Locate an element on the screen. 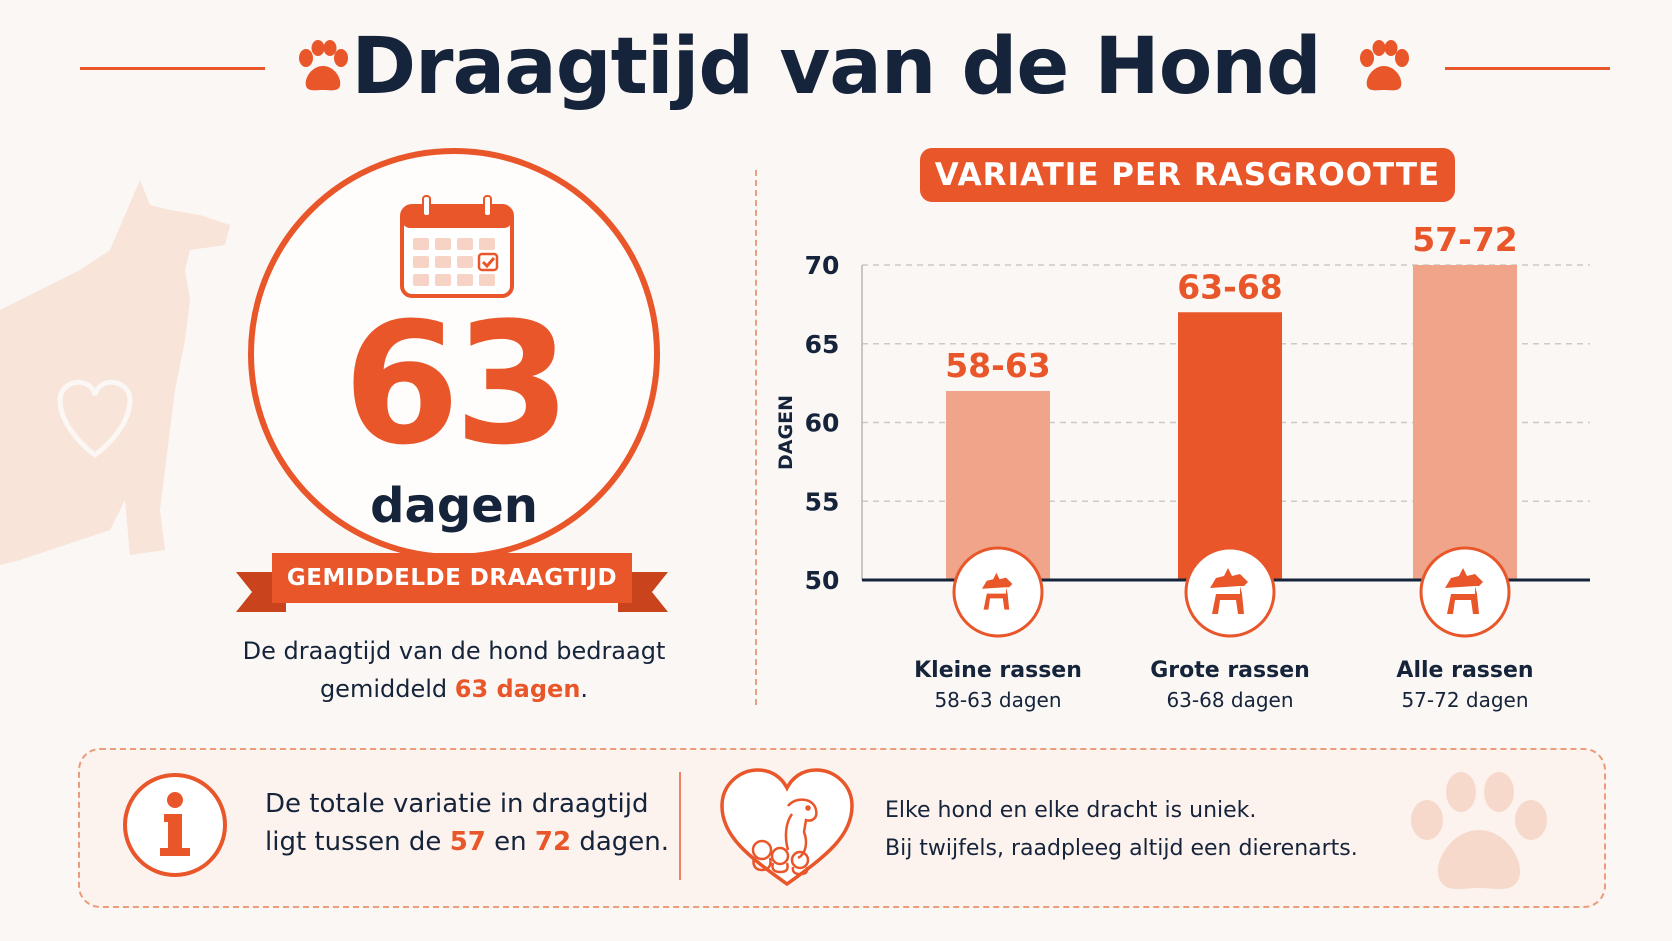 Image resolution: width=1672 pixels, height=941 pixels. x-category-label: Grote rassen is located at coordinates (1230, 670).